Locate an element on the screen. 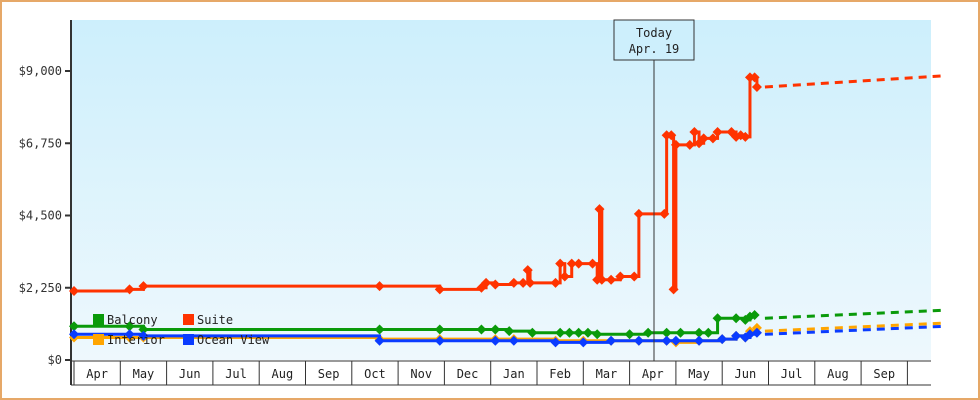 This screenshot has height=400, width=980. x-month-label: Aug is located at coordinates (838, 374).